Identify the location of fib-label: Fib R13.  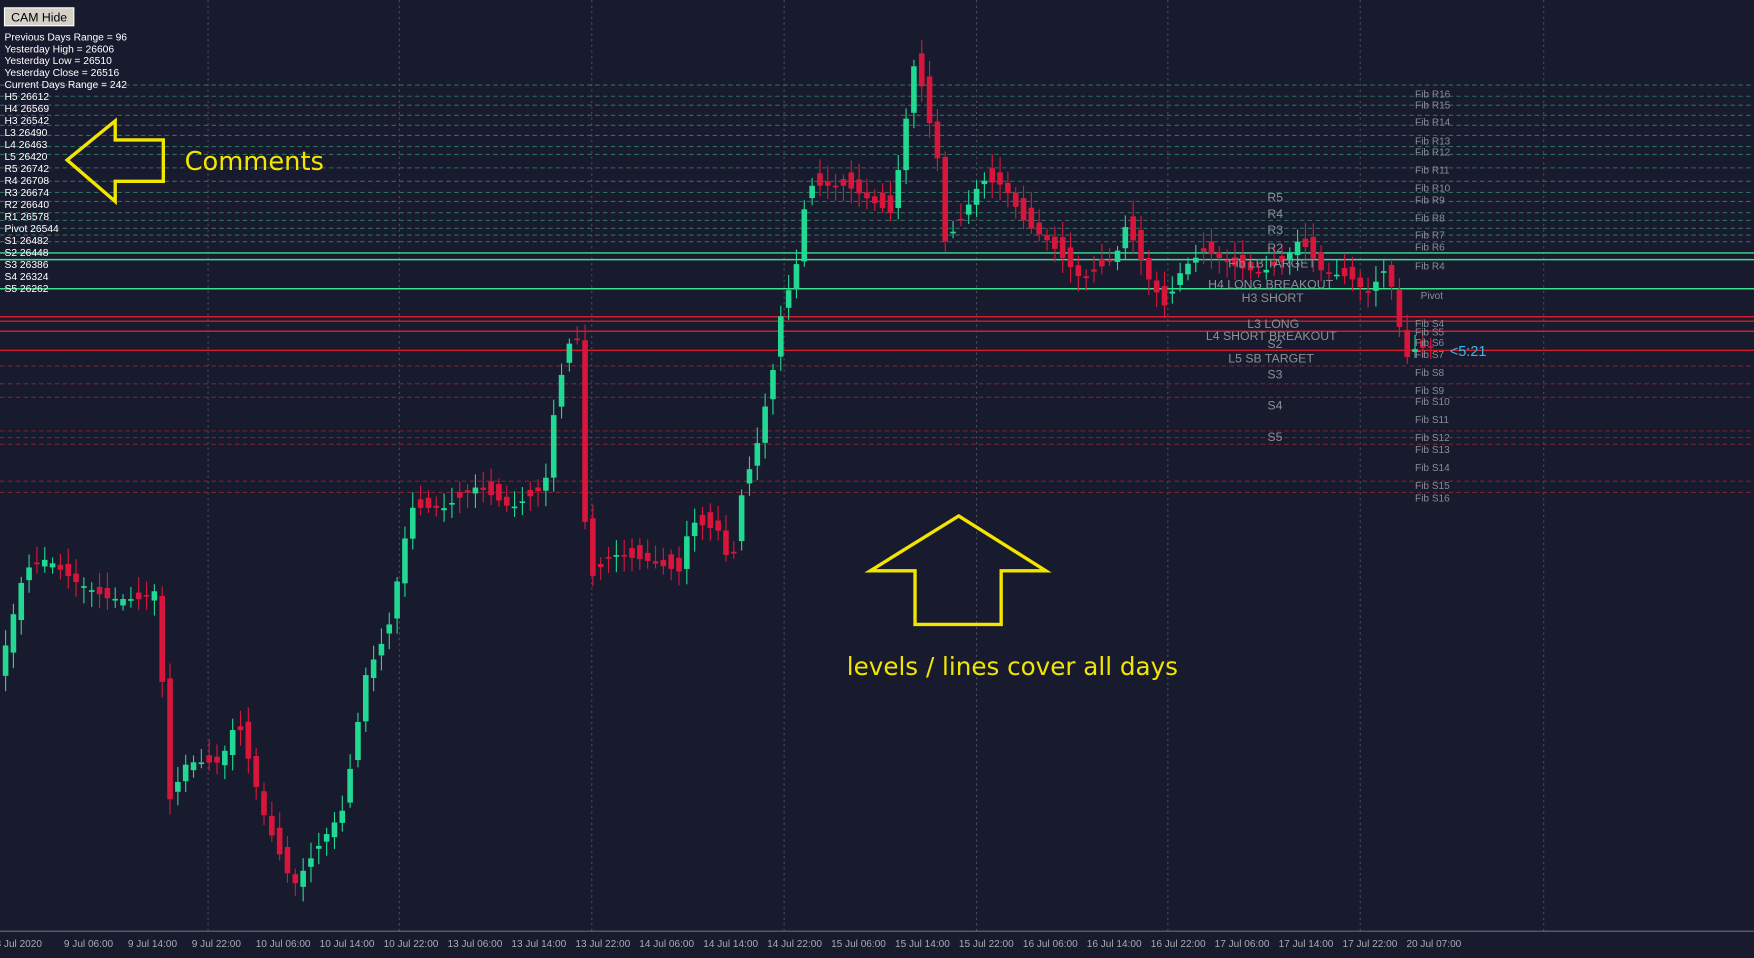
(1433, 141).